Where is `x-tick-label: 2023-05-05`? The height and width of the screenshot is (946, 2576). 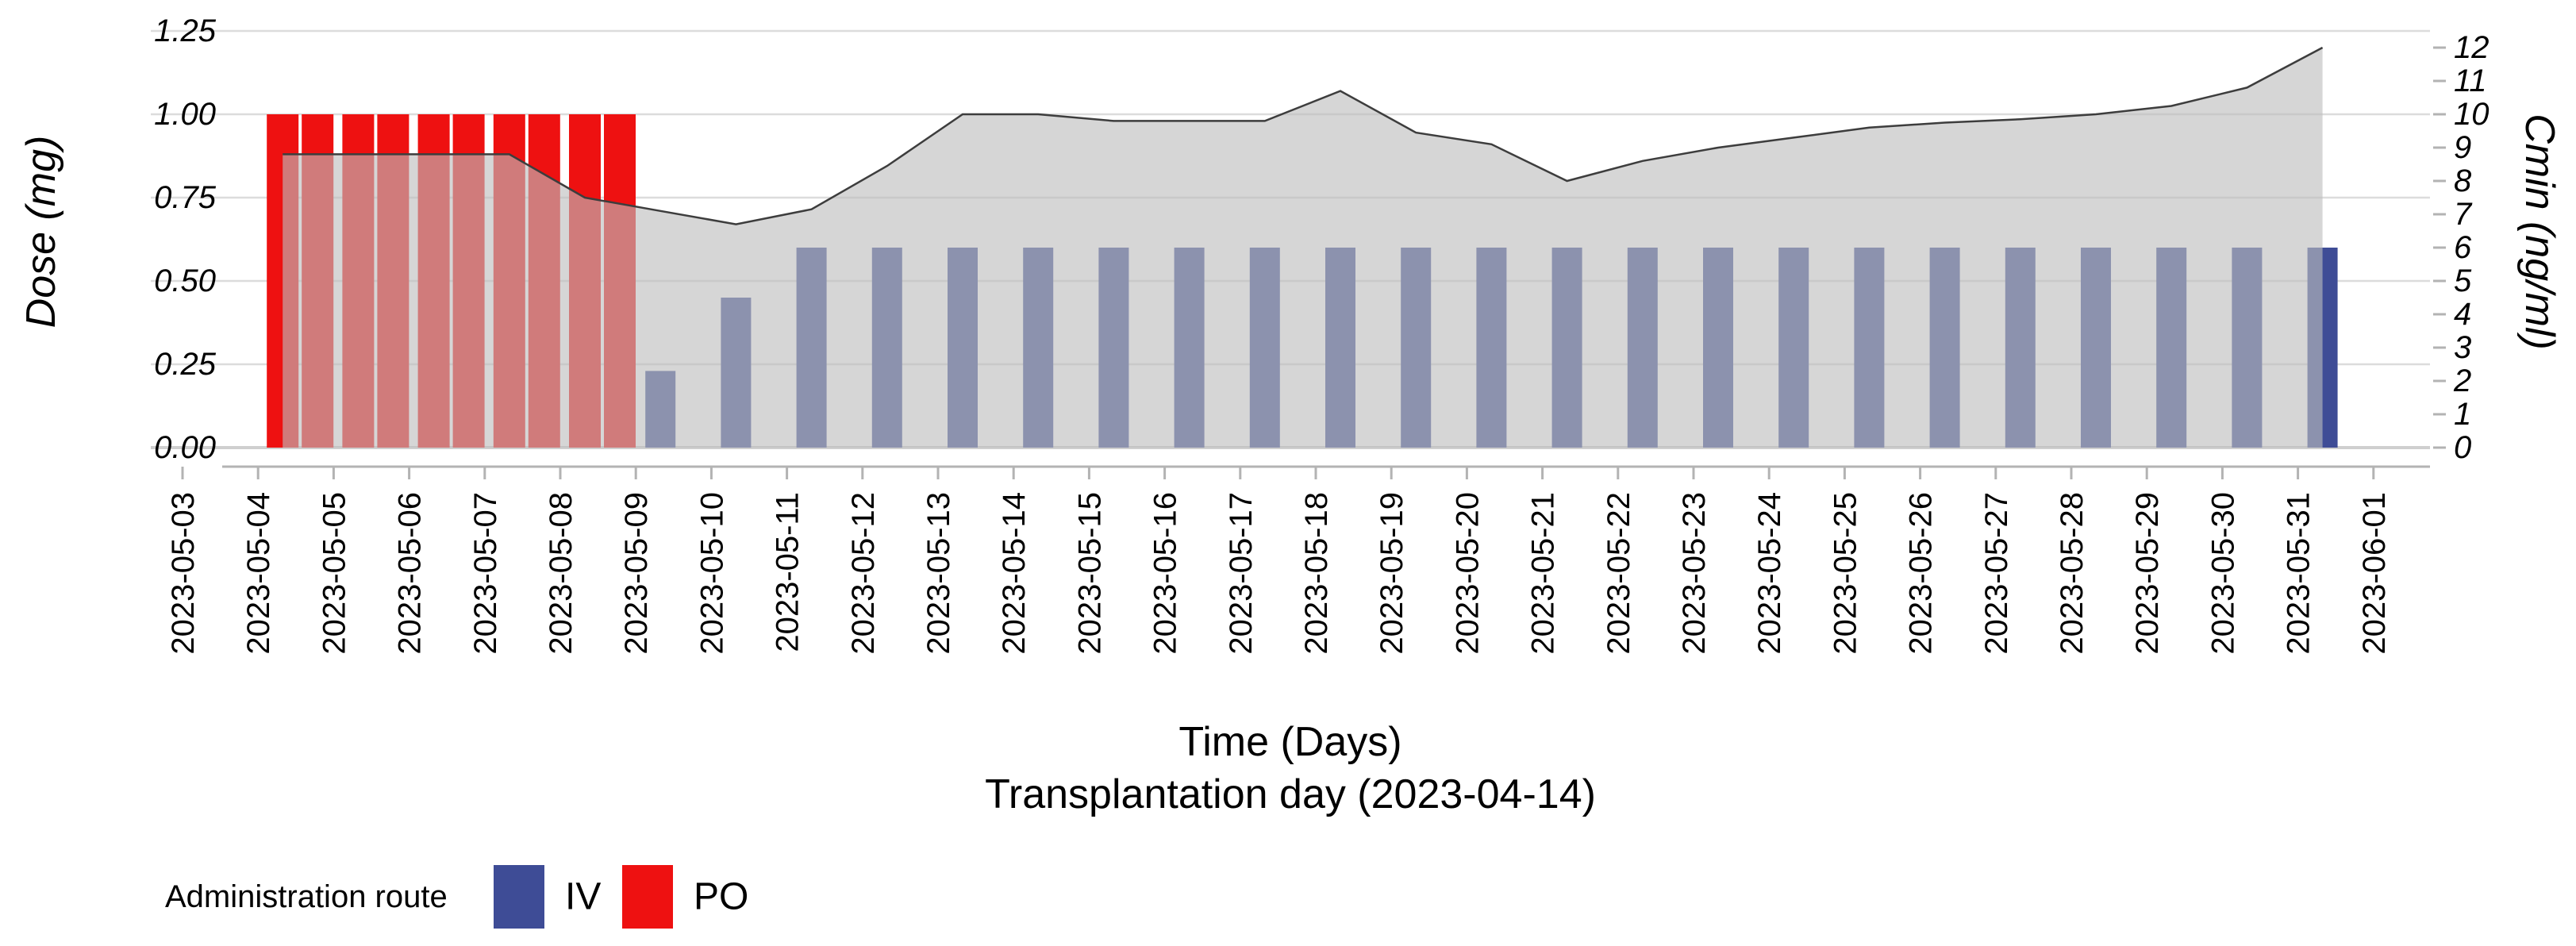
x-tick-label: 2023-05-05 is located at coordinates (334, 573).